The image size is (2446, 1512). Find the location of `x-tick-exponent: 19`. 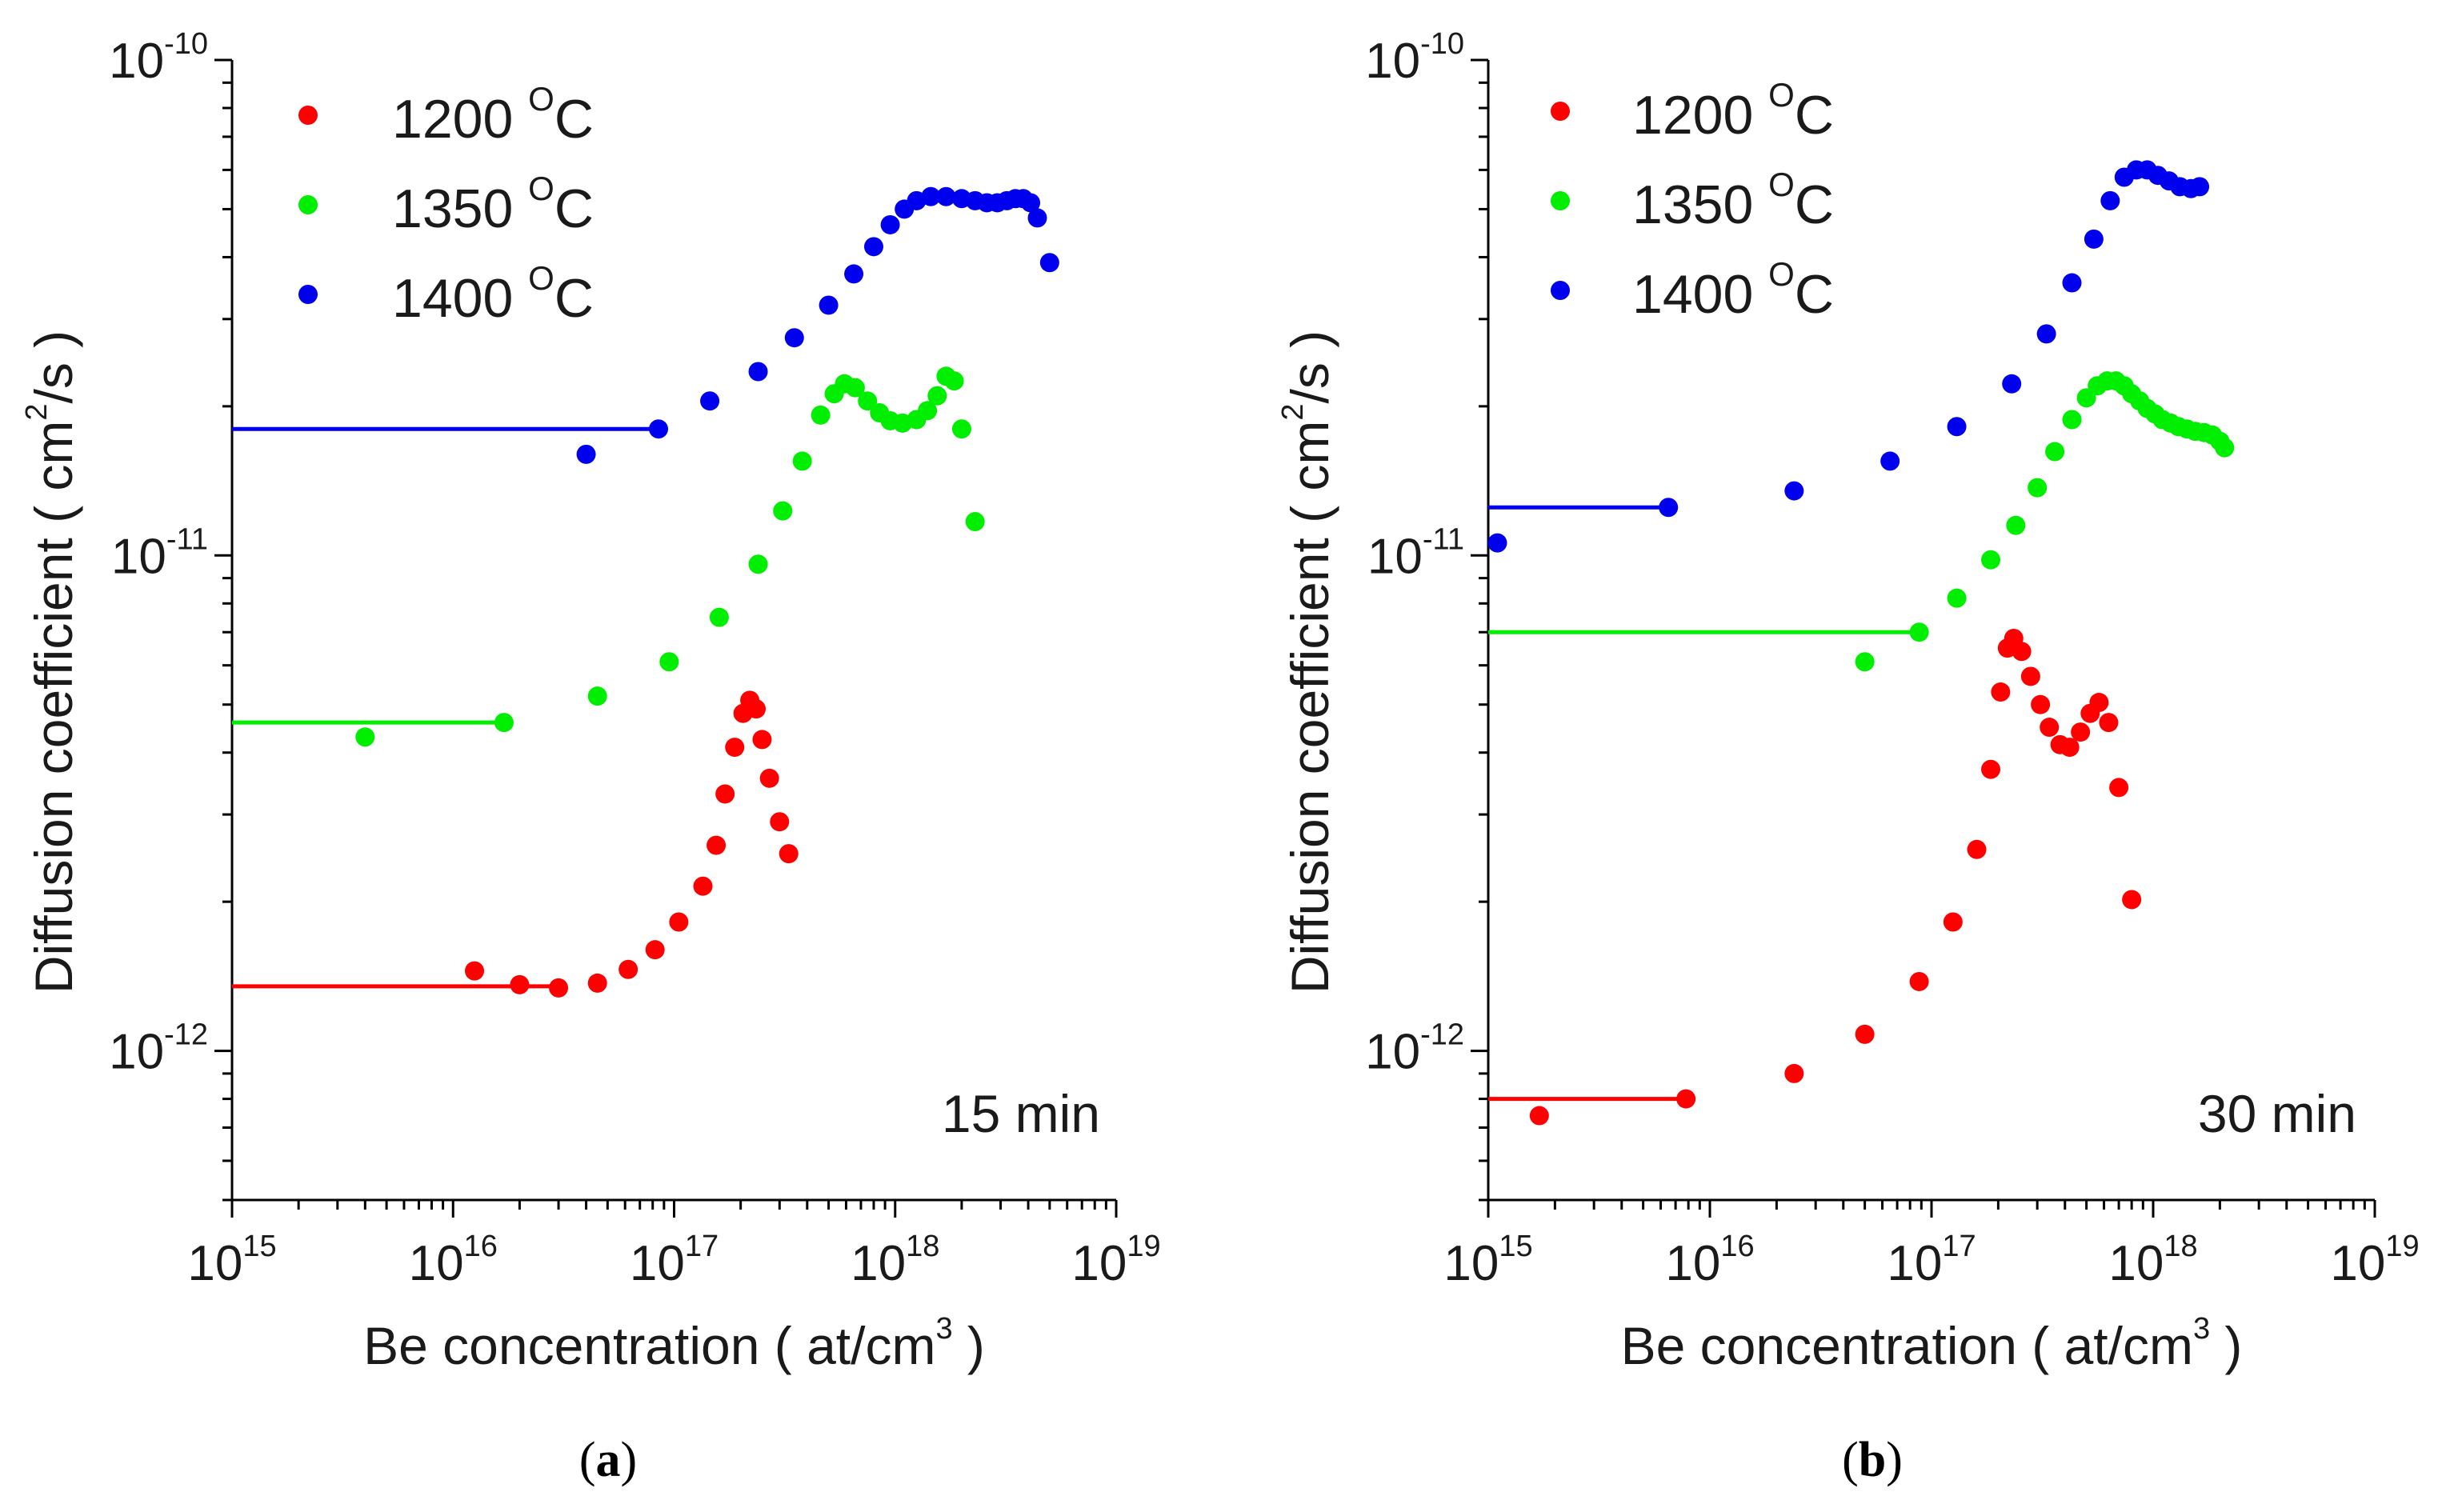

x-tick-exponent: 19 is located at coordinates (2402, 1246).